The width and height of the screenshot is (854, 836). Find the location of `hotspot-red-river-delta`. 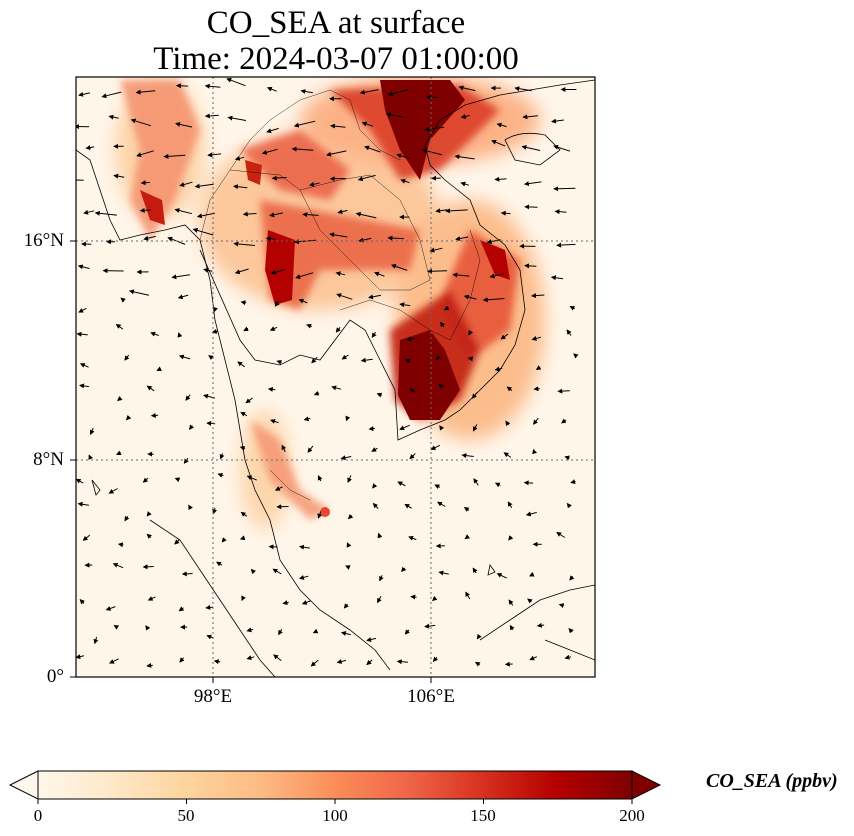

hotspot-red-river-delta is located at coordinates (422, 130).